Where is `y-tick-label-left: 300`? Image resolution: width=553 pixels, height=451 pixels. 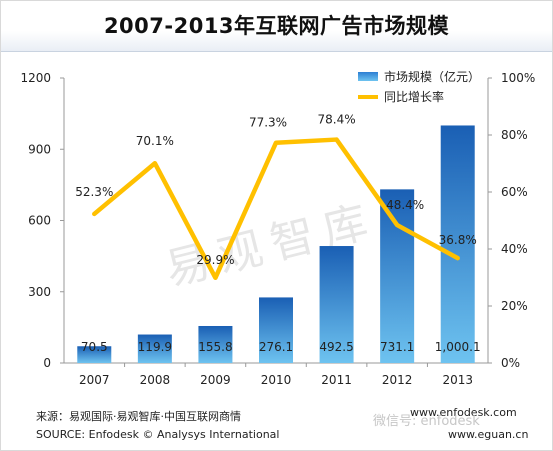
y-tick-label-left: 300 is located at coordinates (39, 292).